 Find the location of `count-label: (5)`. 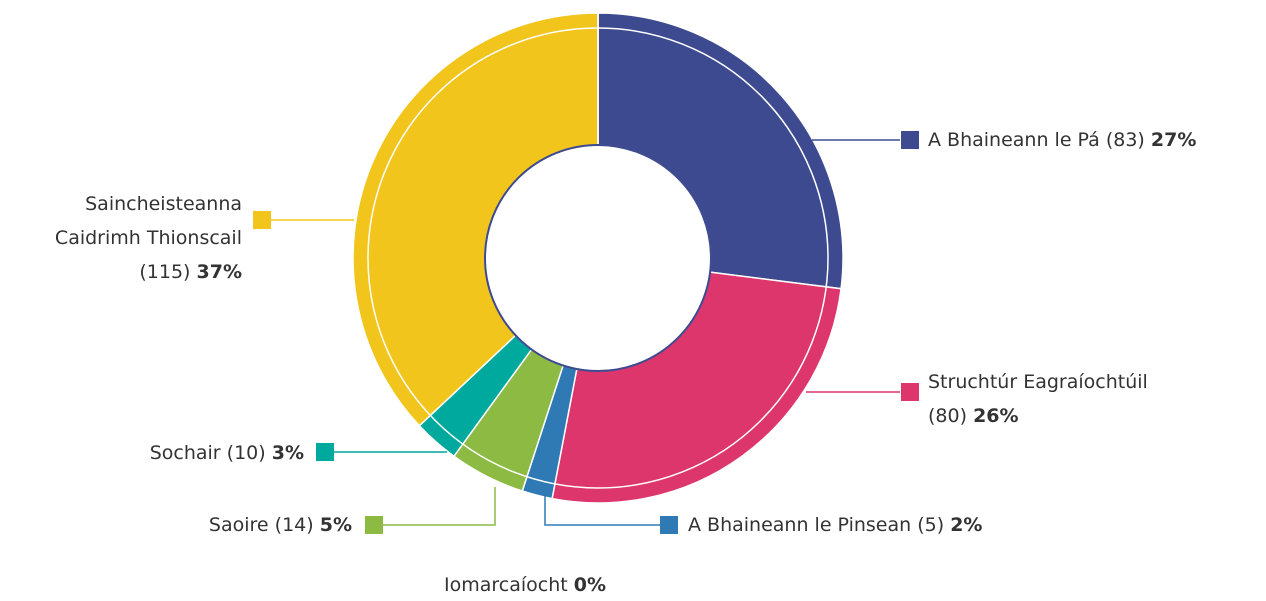

count-label: (5) is located at coordinates (930, 525).